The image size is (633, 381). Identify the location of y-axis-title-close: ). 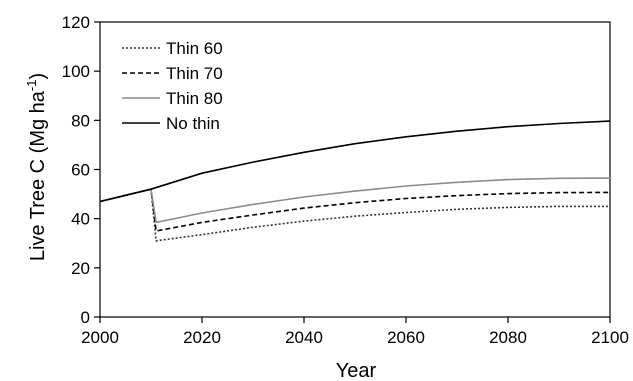
(38, 76).